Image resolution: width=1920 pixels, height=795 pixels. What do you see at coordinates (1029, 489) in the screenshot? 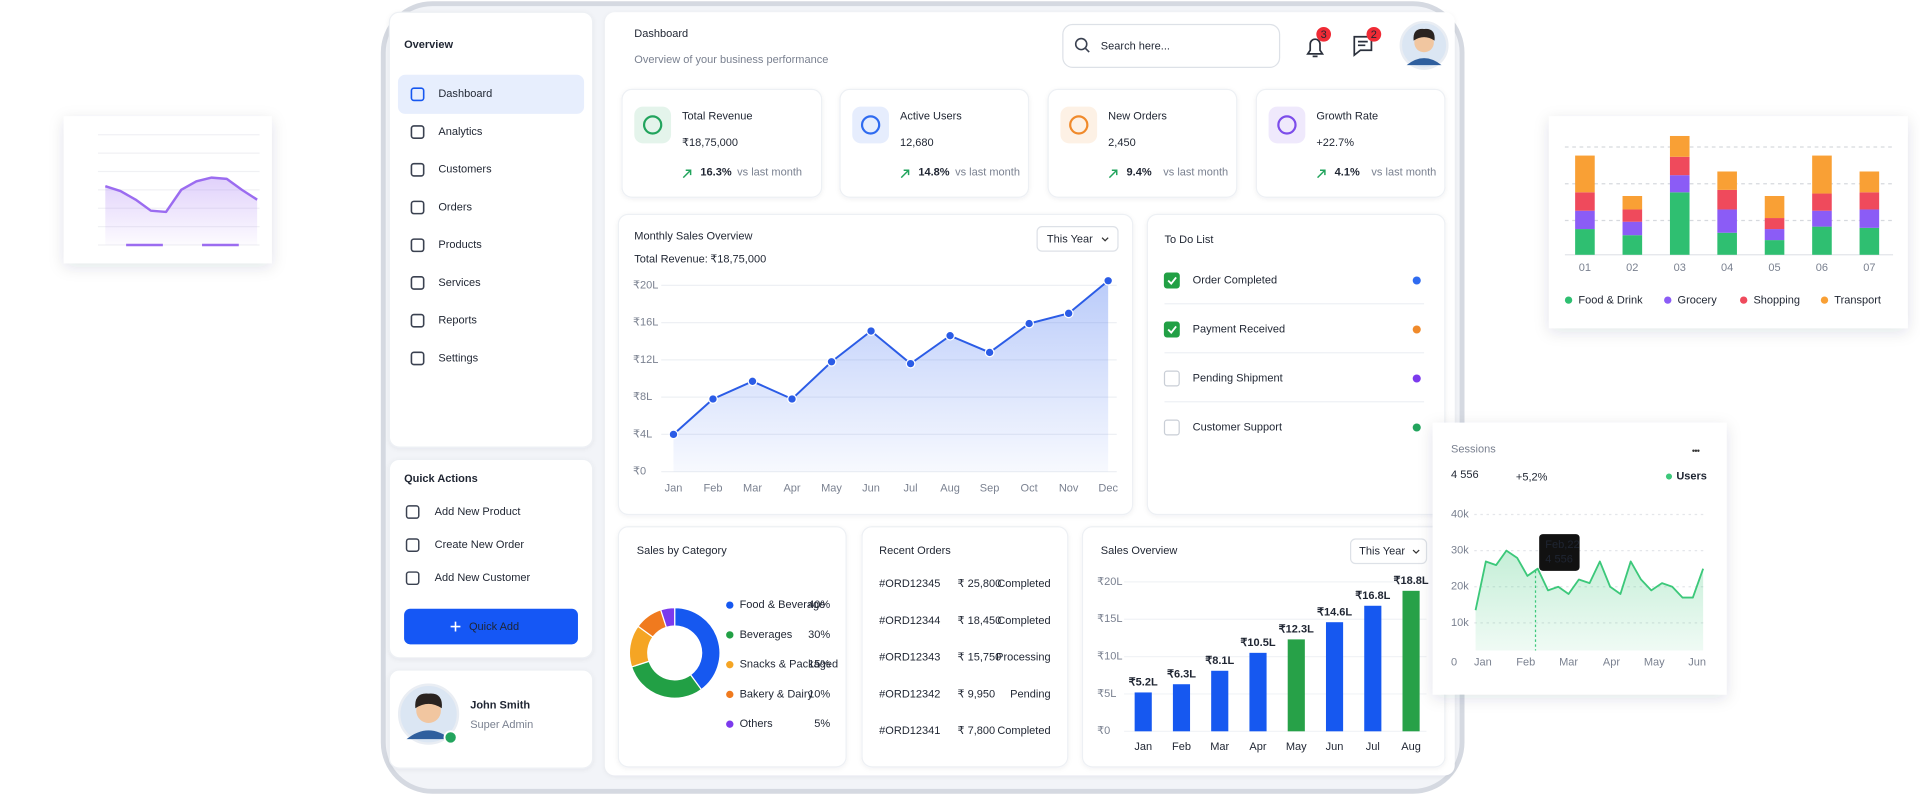
I see `x-tick-label: Oct` at bounding box center [1029, 489].